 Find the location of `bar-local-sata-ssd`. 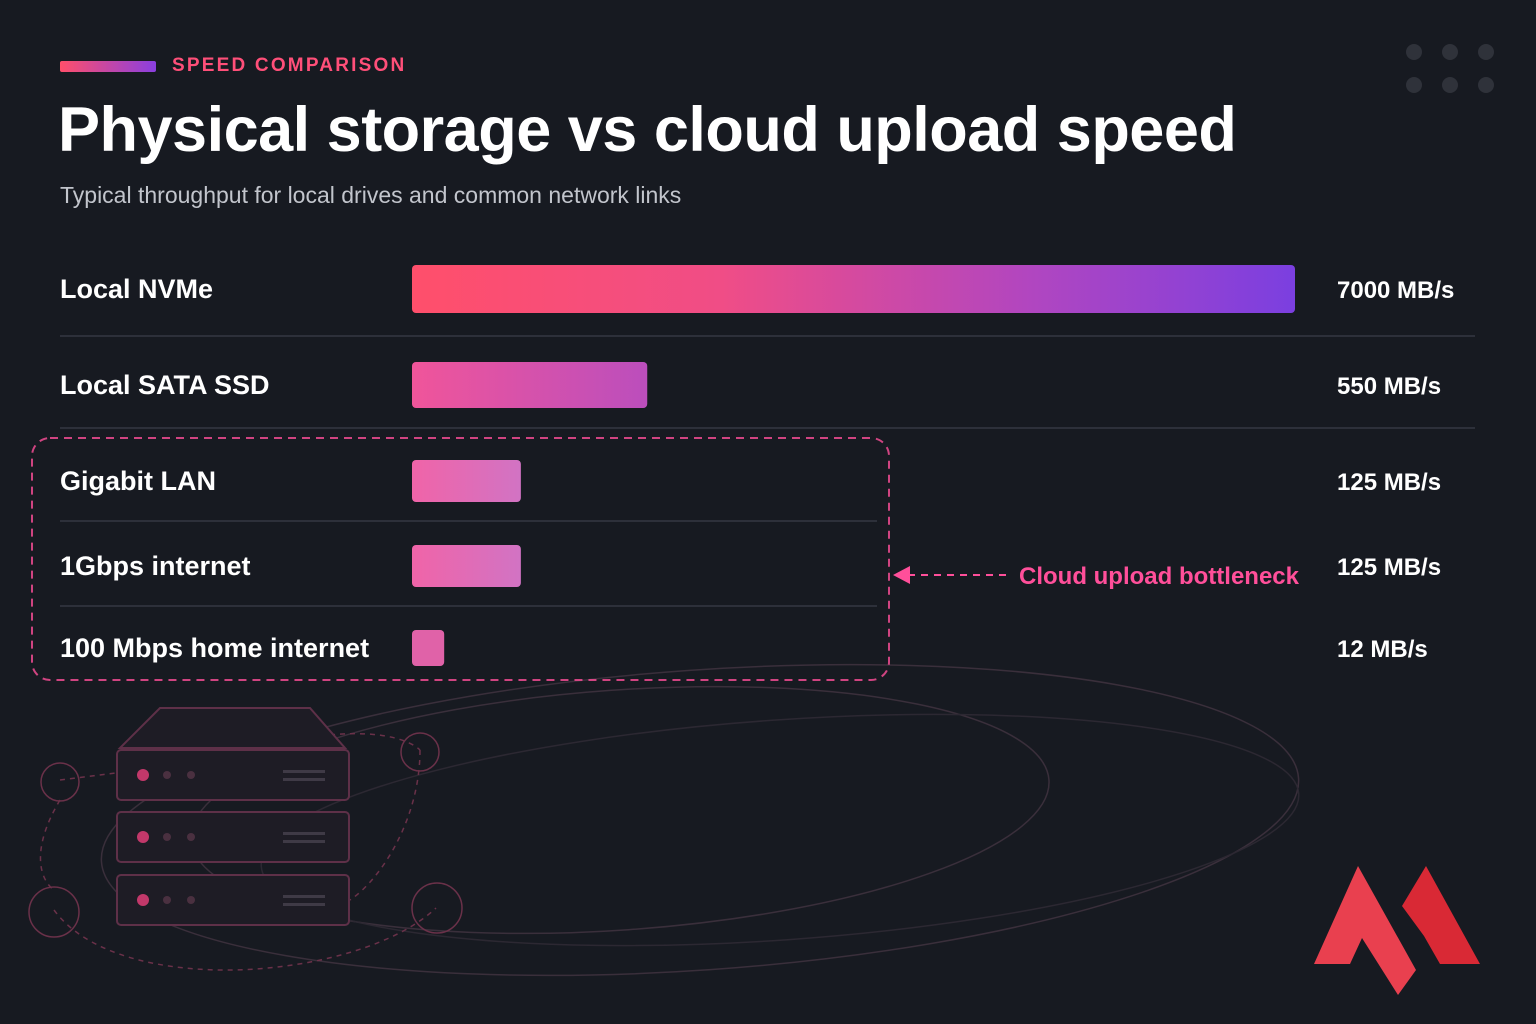

bar-local-sata-ssd is located at coordinates (530, 385).